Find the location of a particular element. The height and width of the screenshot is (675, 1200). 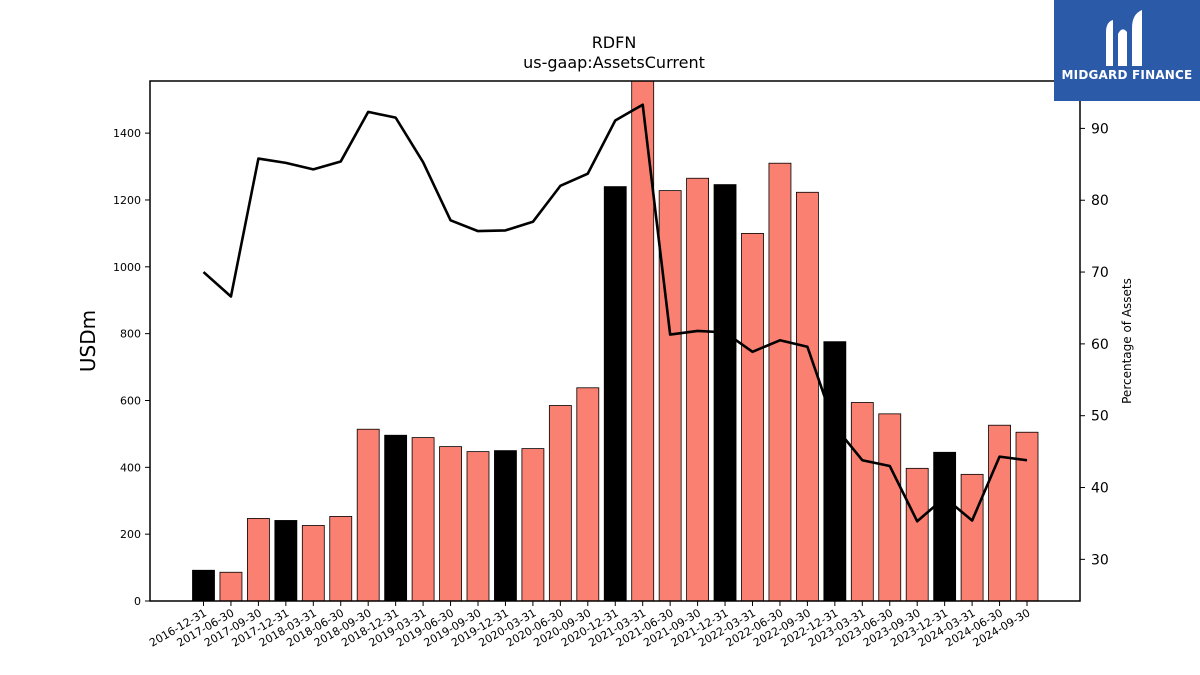

y-tick-label: 600 is located at coordinates (130, 400).